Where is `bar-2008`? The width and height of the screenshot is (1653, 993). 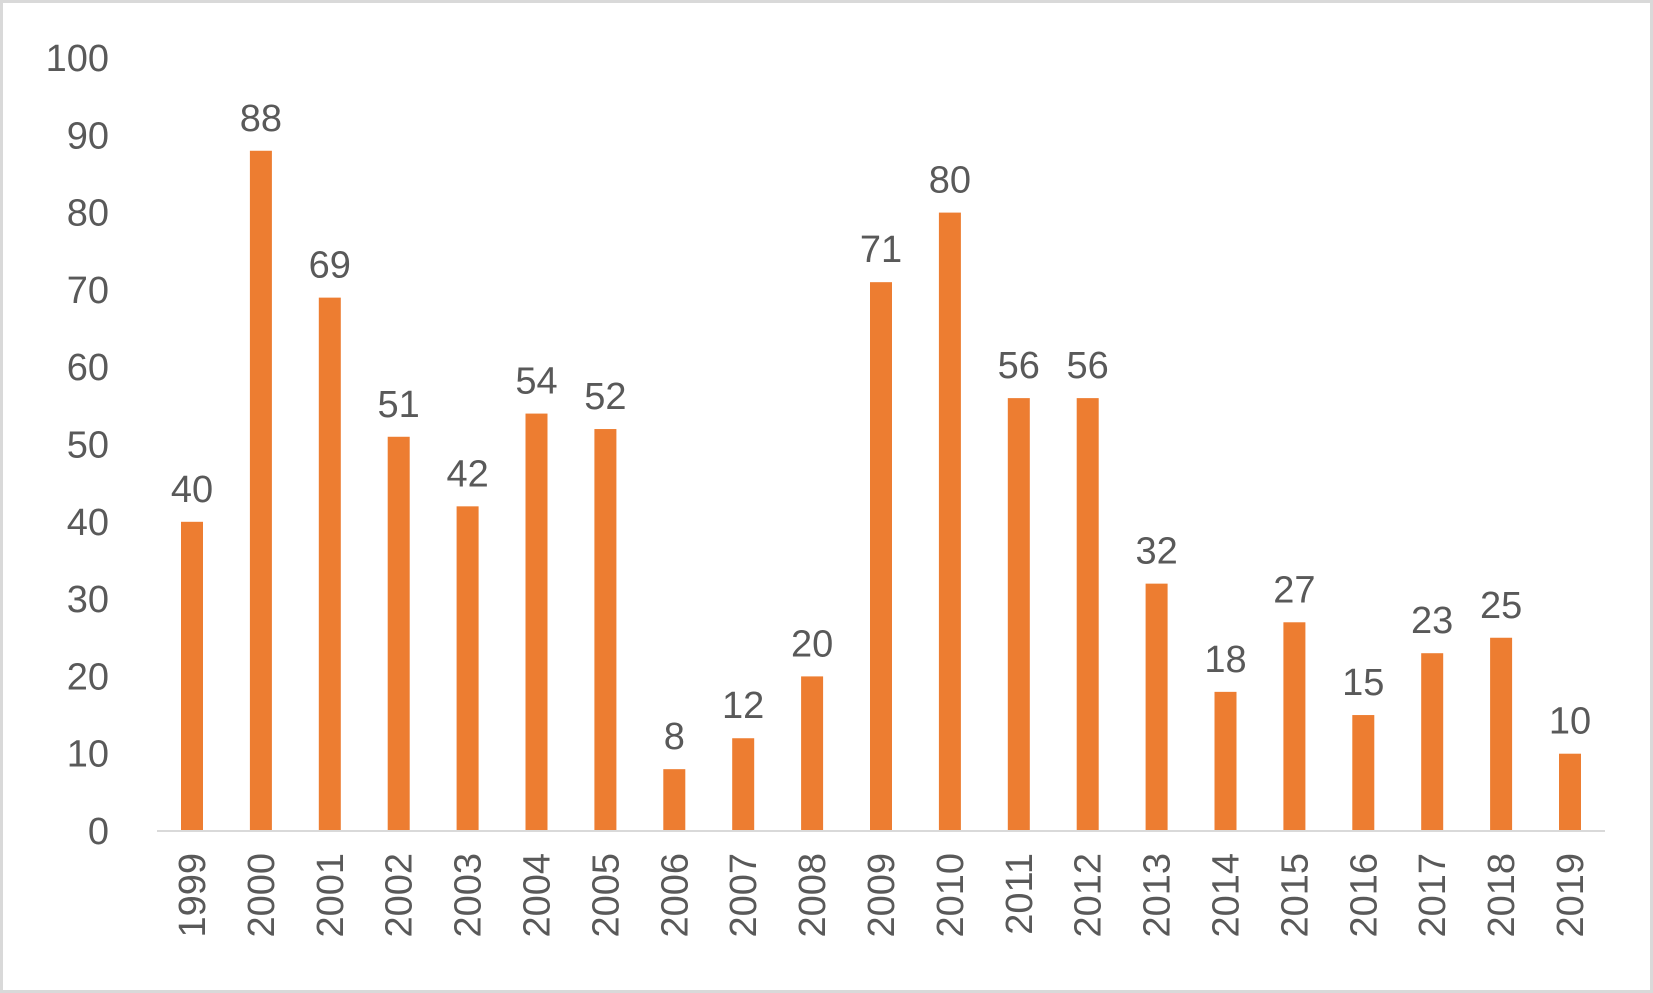 bar-2008 is located at coordinates (812, 753).